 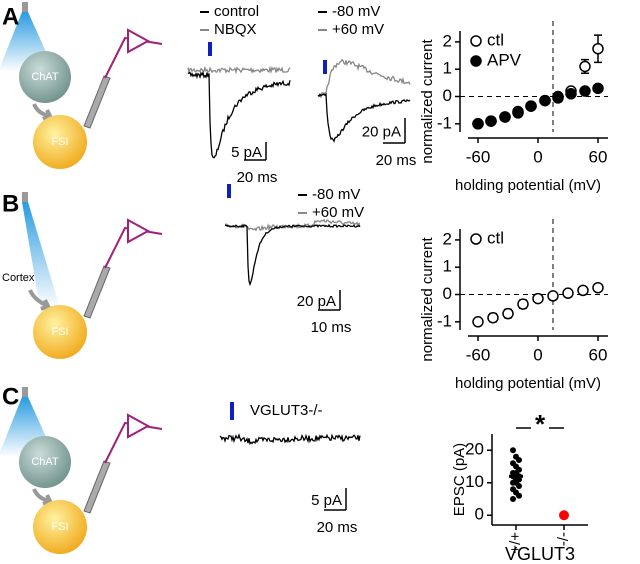 I want to click on y-tick-label: 10, so click(x=474, y=481).